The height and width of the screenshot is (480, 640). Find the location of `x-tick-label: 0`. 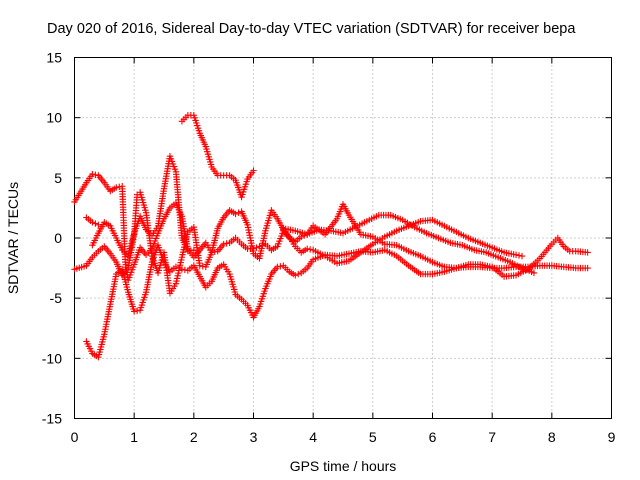

x-tick-label: 0 is located at coordinates (75, 437).